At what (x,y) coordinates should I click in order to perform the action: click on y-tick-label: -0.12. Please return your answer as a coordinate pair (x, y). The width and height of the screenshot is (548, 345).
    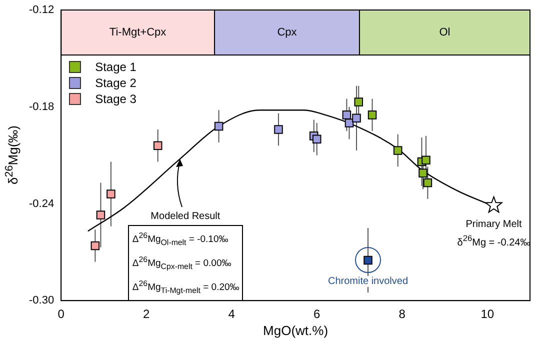
    Looking at the image, I should click on (41, 10).